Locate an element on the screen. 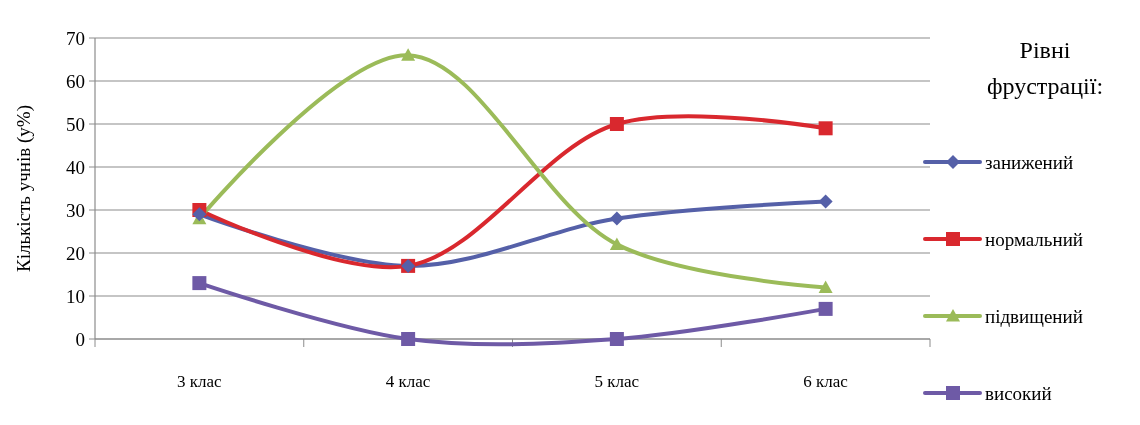 Image resolution: width=1140 pixels, height=425 pixels. legend-label: підвищений is located at coordinates (1034, 316).